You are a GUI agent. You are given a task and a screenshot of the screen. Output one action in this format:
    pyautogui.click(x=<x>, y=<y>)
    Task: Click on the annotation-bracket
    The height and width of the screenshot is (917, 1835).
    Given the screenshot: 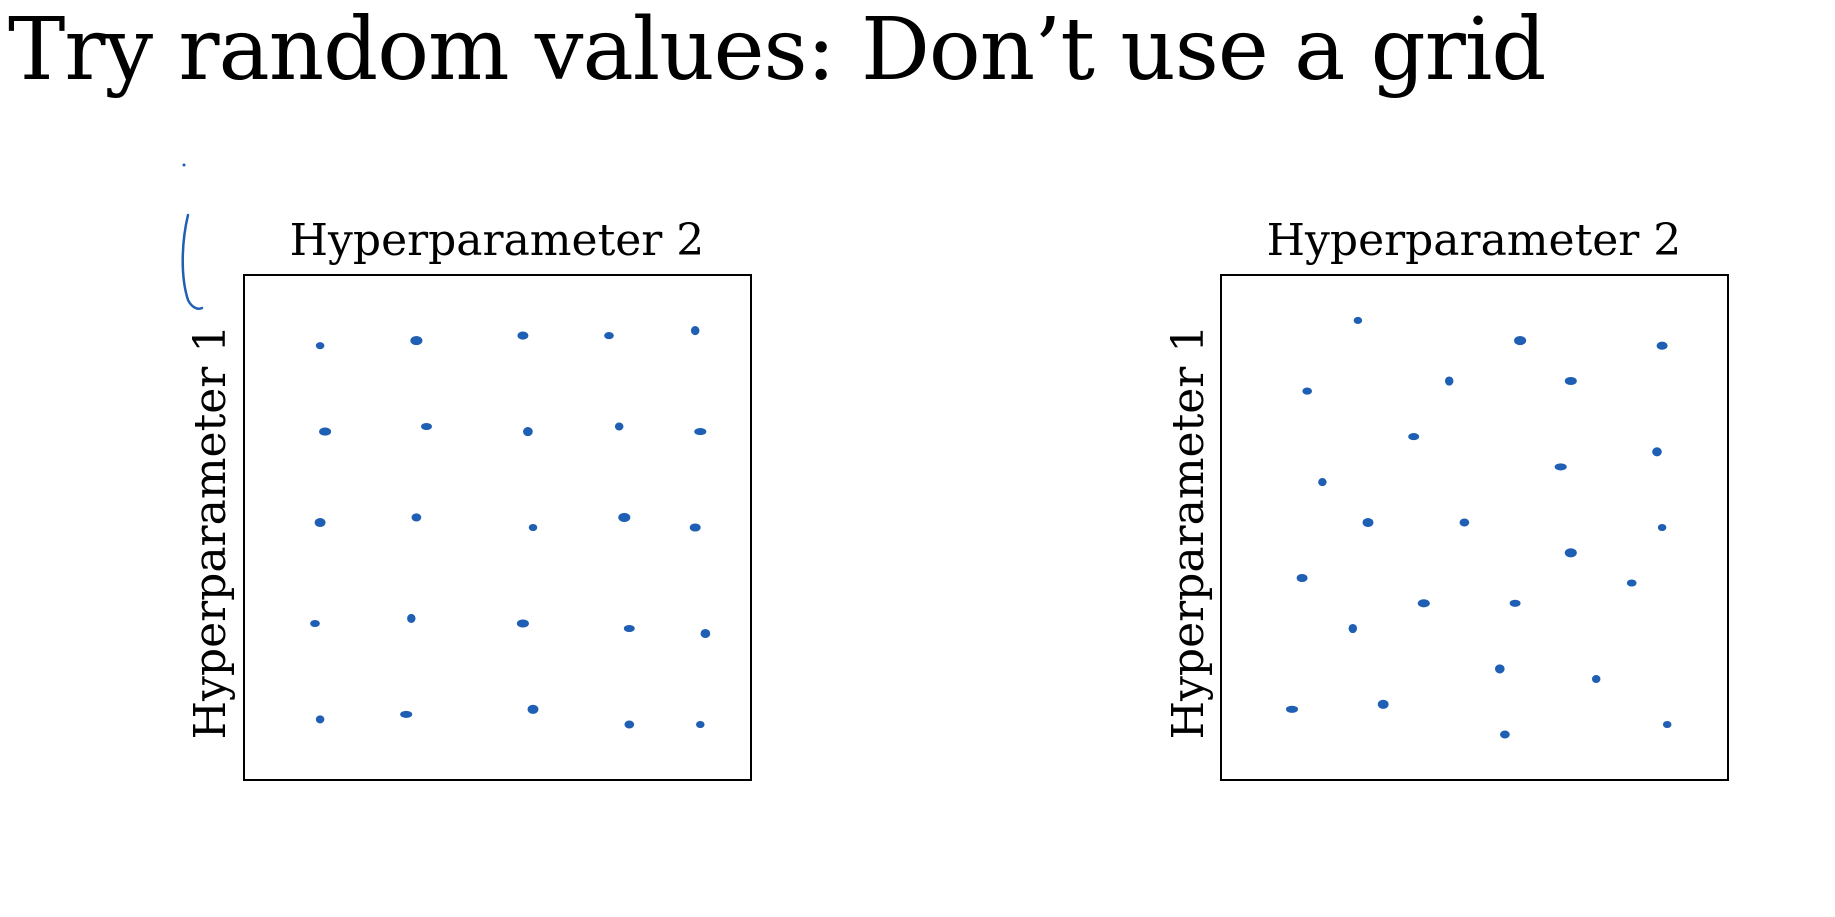 What is the action you would take?
    pyautogui.click(x=192, y=261)
    